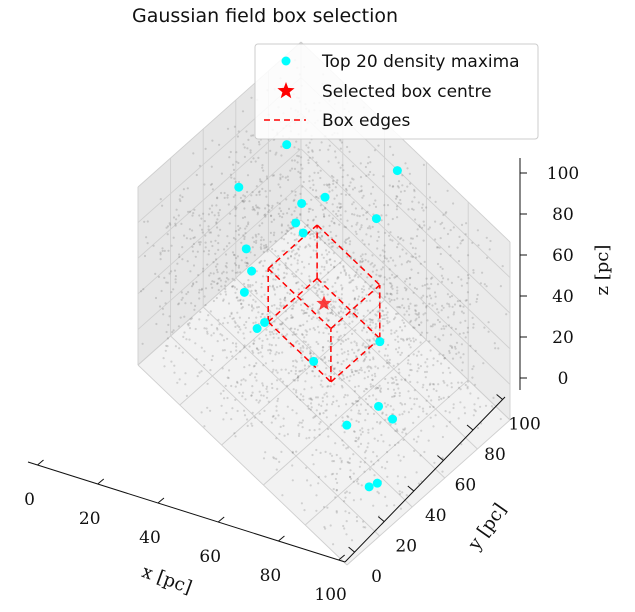 The height and width of the screenshot is (612, 635). Describe the element at coordinates (303, 372) in the screenshot. I see `grid-floor-x` at that location.